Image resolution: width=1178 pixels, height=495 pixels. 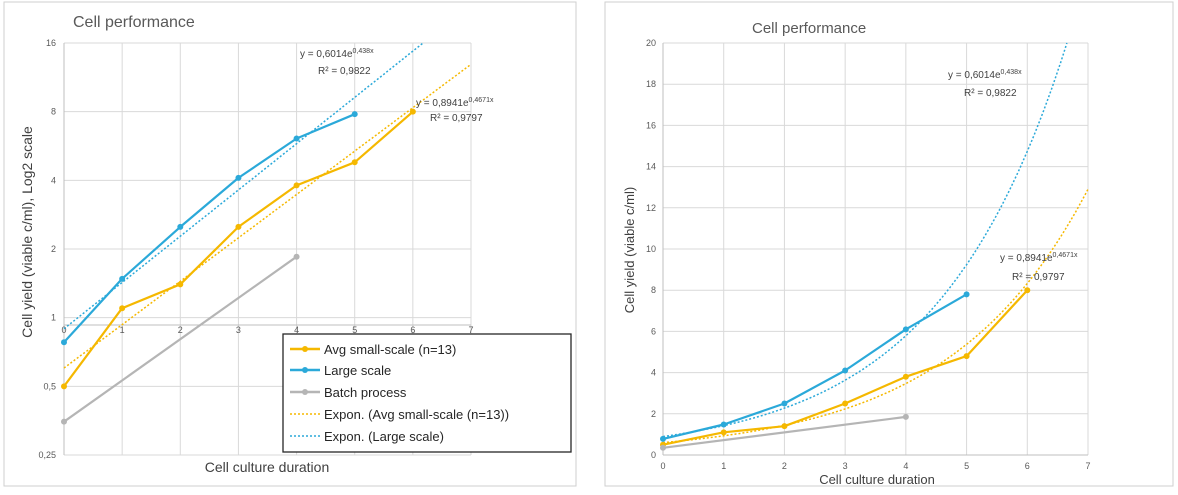 I want to click on y-tick-label: 18, so click(x=651, y=84).